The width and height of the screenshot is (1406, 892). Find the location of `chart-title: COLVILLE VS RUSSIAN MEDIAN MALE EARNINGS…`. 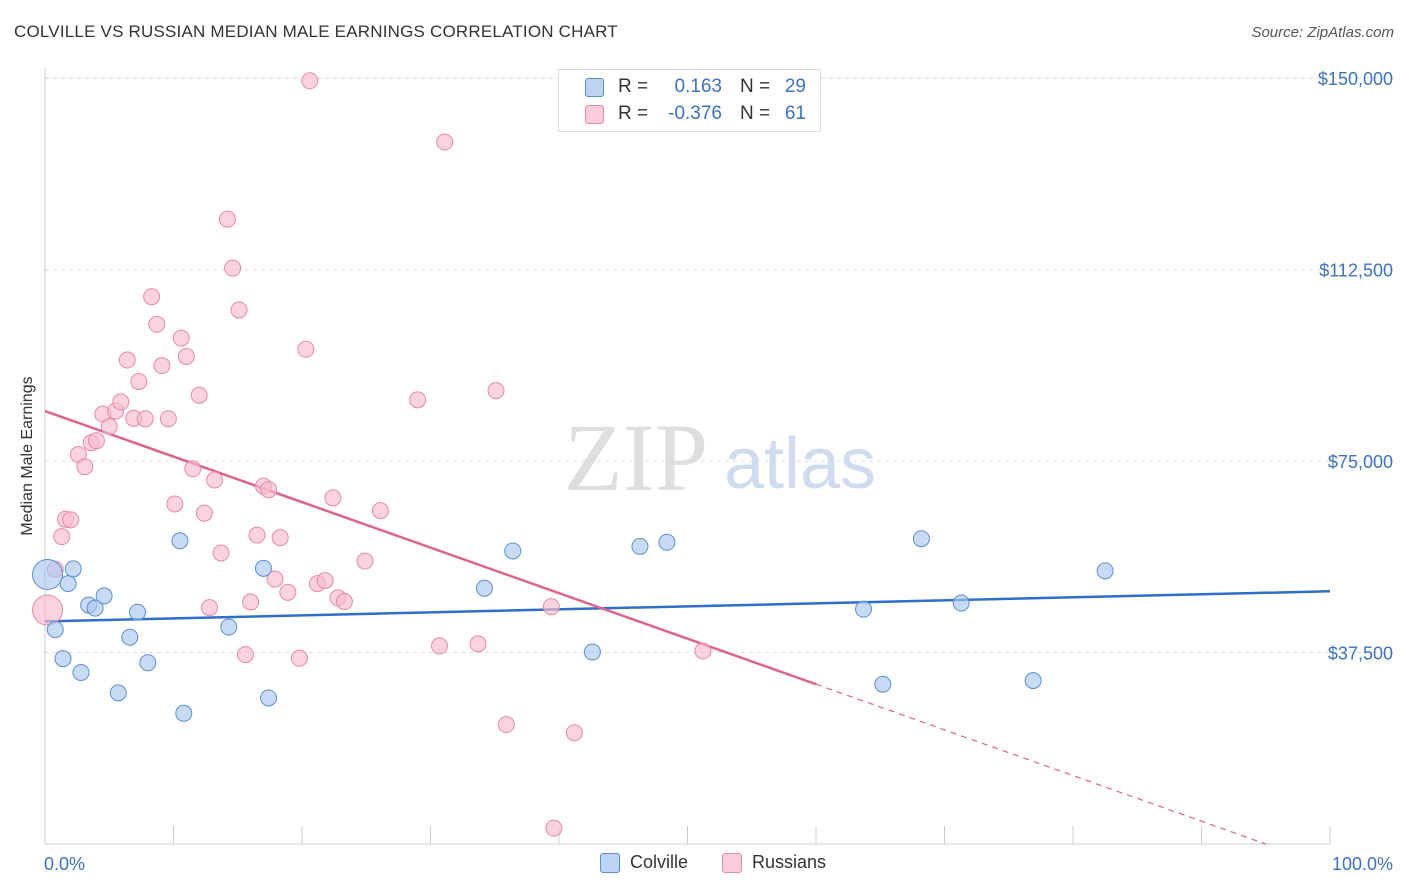

chart-title: COLVILLE VS RUSSIAN MEDIAN MALE EARNINGS… is located at coordinates (316, 31).